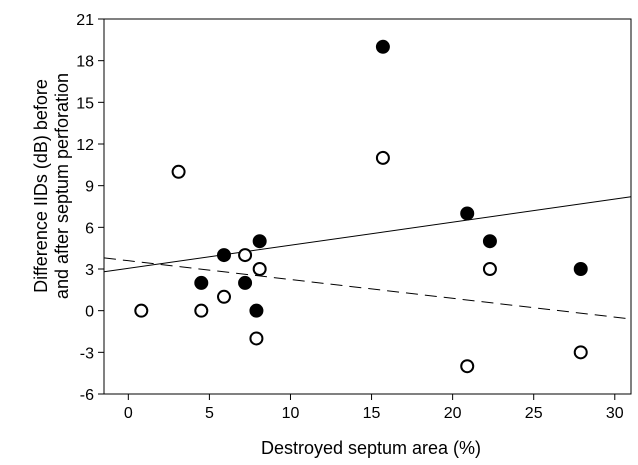  Describe the element at coordinates (615, 413) in the screenshot. I see `x-tick-label: 30` at that location.